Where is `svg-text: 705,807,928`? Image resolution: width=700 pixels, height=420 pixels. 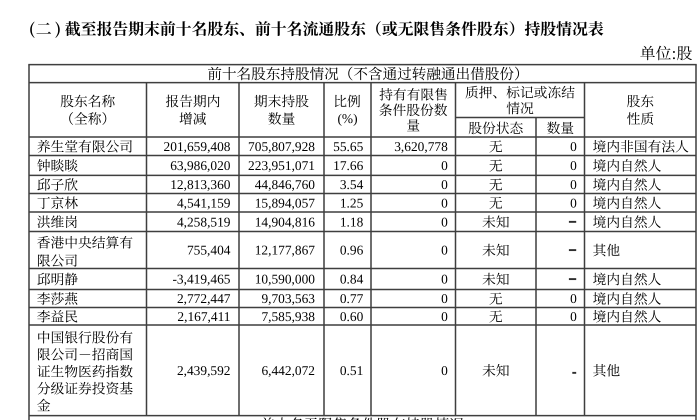 svg-text: 705,807,928 is located at coordinates (281, 146).